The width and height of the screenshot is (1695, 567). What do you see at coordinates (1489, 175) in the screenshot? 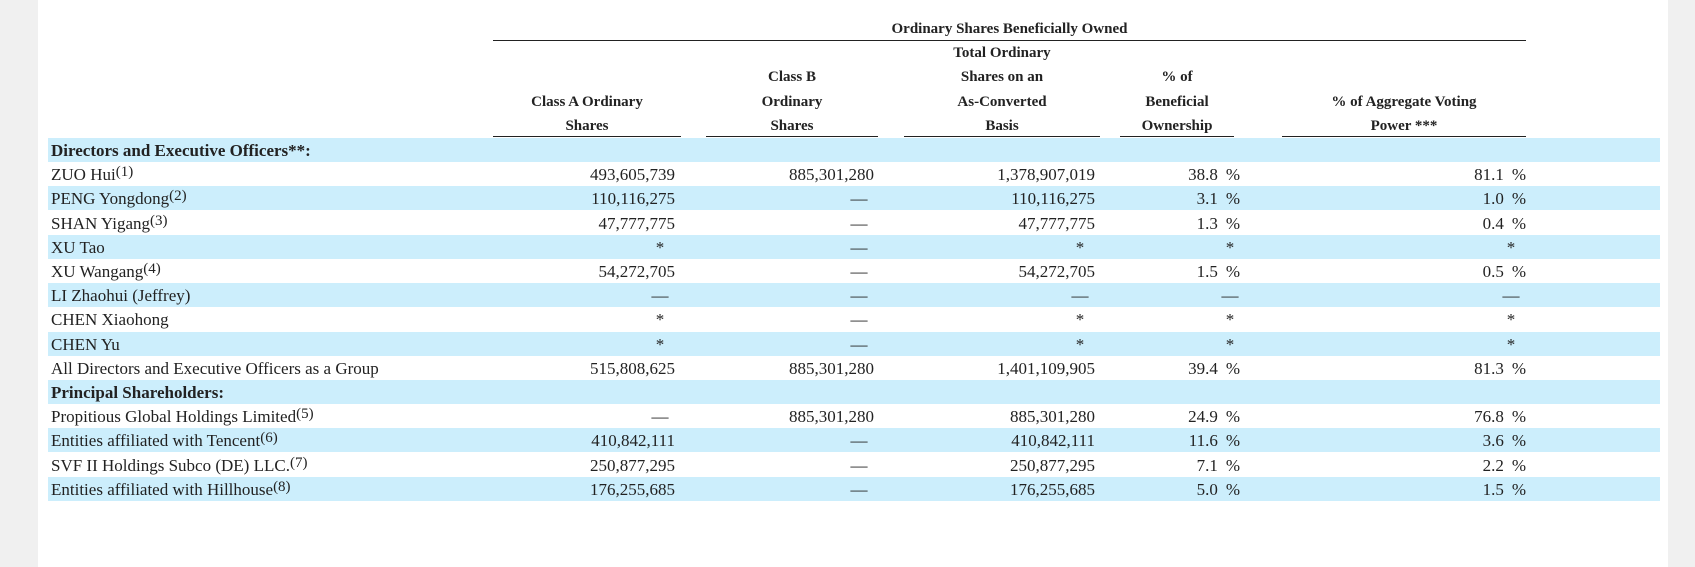
I see `cell-value: 81.1` at bounding box center [1489, 175].